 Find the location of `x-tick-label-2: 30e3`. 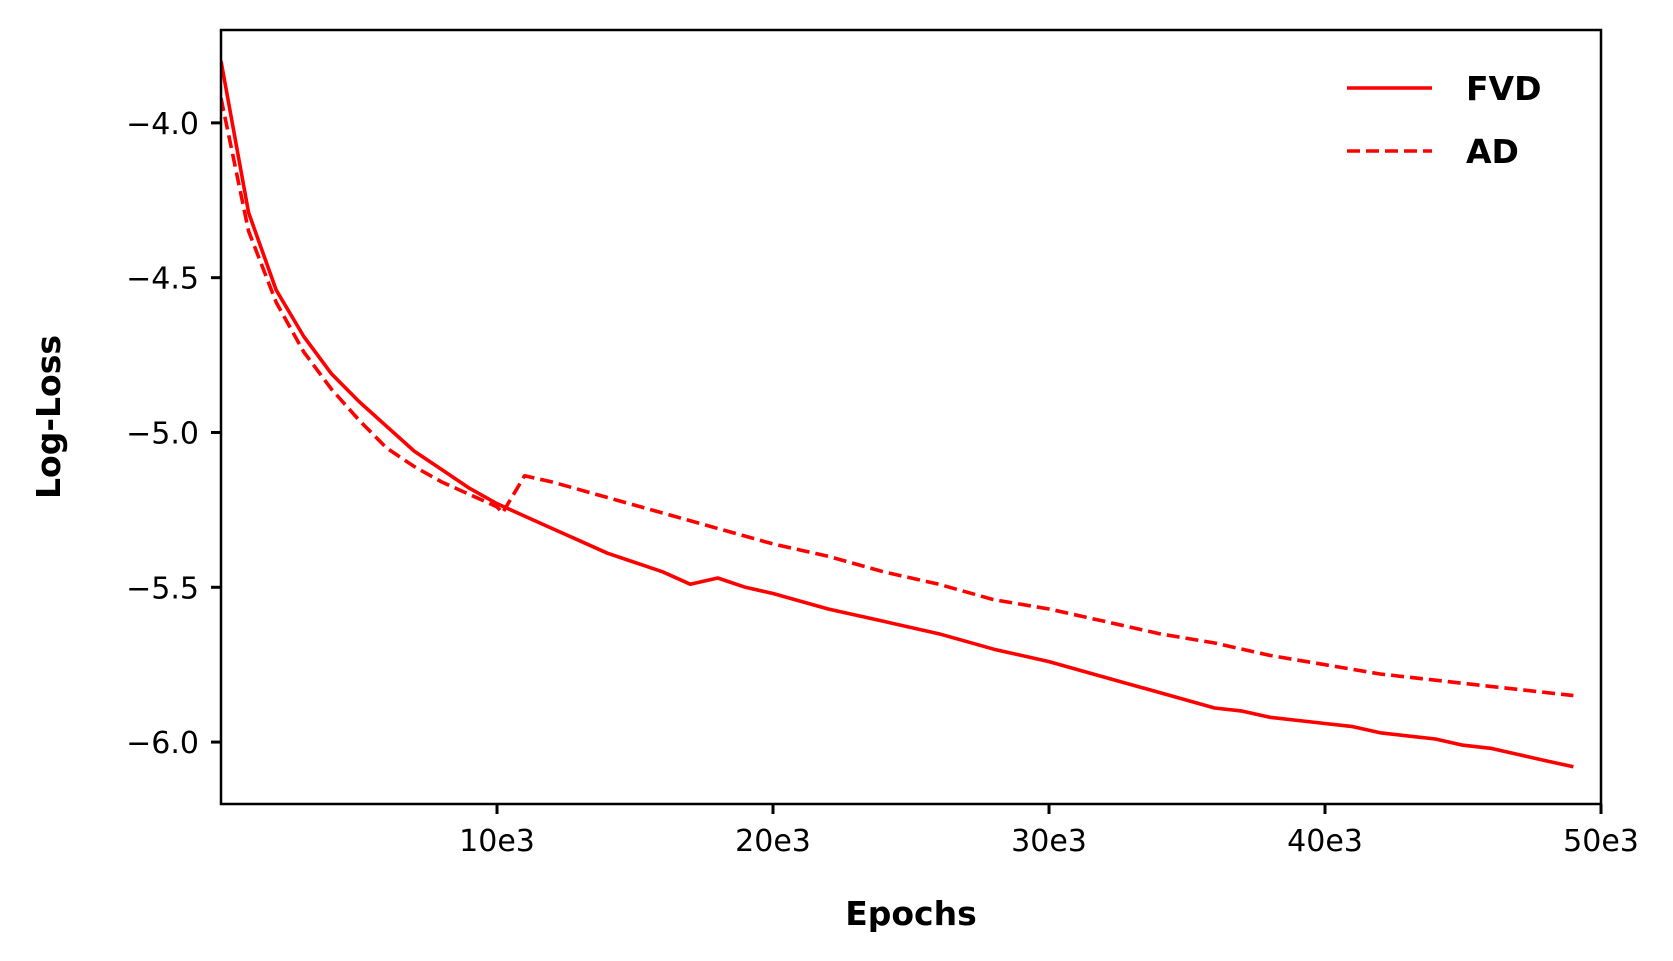

x-tick-label-2: 30e3 is located at coordinates (1049, 841).